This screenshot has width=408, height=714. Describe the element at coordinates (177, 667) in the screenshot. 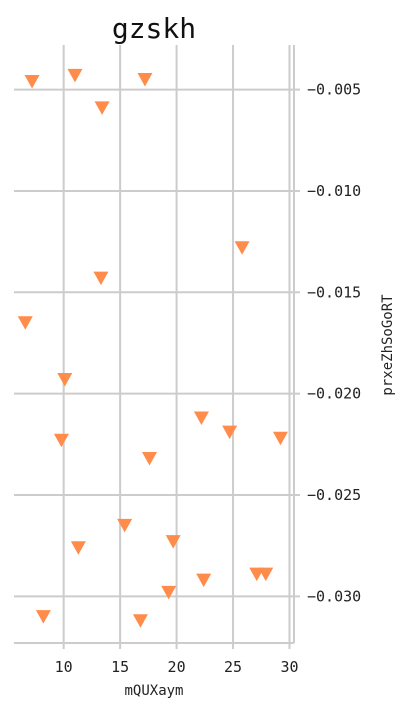

I see `x-tick-label: 20` at that location.